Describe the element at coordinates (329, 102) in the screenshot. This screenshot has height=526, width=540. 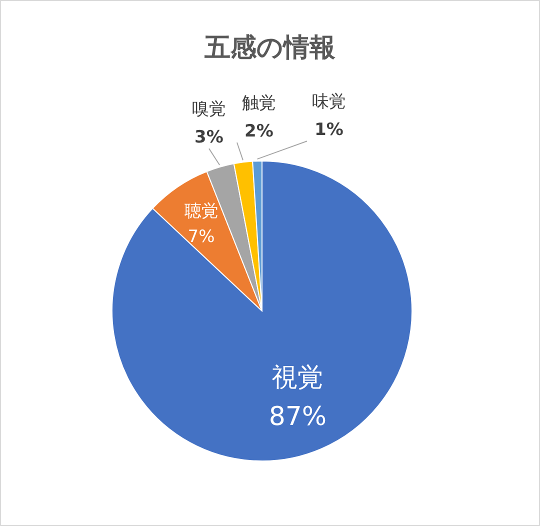
I see `slice-label: 味覚` at that location.